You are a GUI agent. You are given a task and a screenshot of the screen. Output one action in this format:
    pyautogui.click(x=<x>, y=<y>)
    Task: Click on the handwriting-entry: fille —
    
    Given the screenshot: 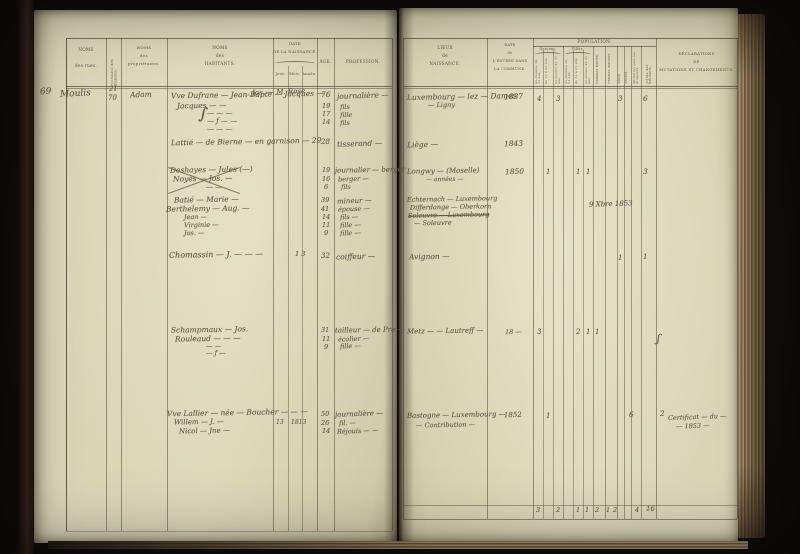 What is the action you would take?
    pyautogui.click(x=350, y=233)
    